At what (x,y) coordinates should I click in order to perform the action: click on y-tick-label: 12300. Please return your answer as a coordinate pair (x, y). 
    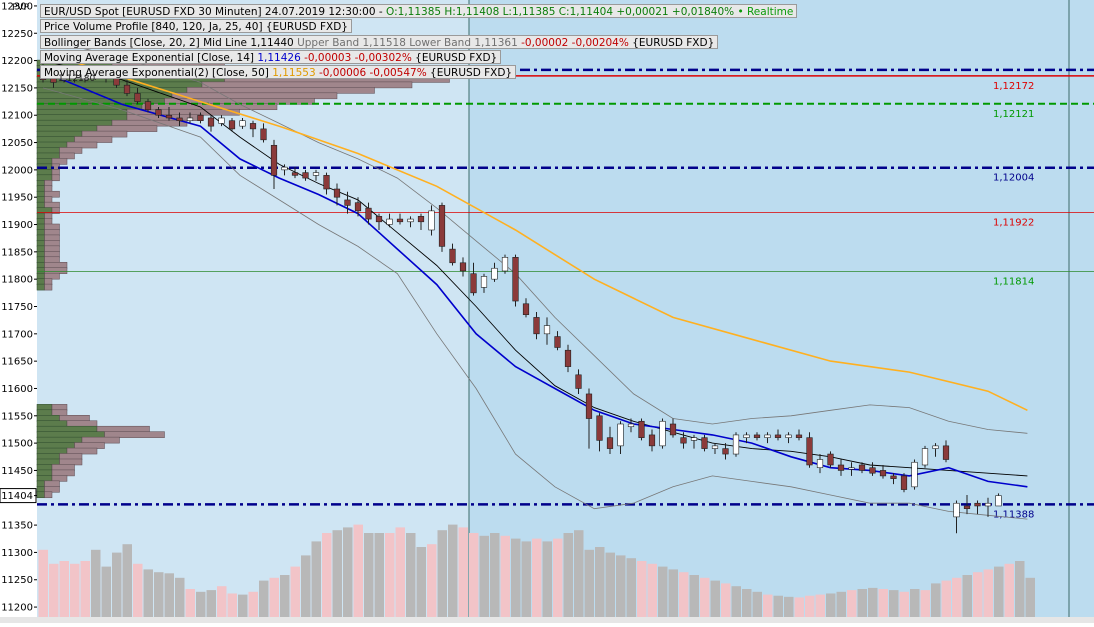
    Looking at the image, I should click on (17, 6).